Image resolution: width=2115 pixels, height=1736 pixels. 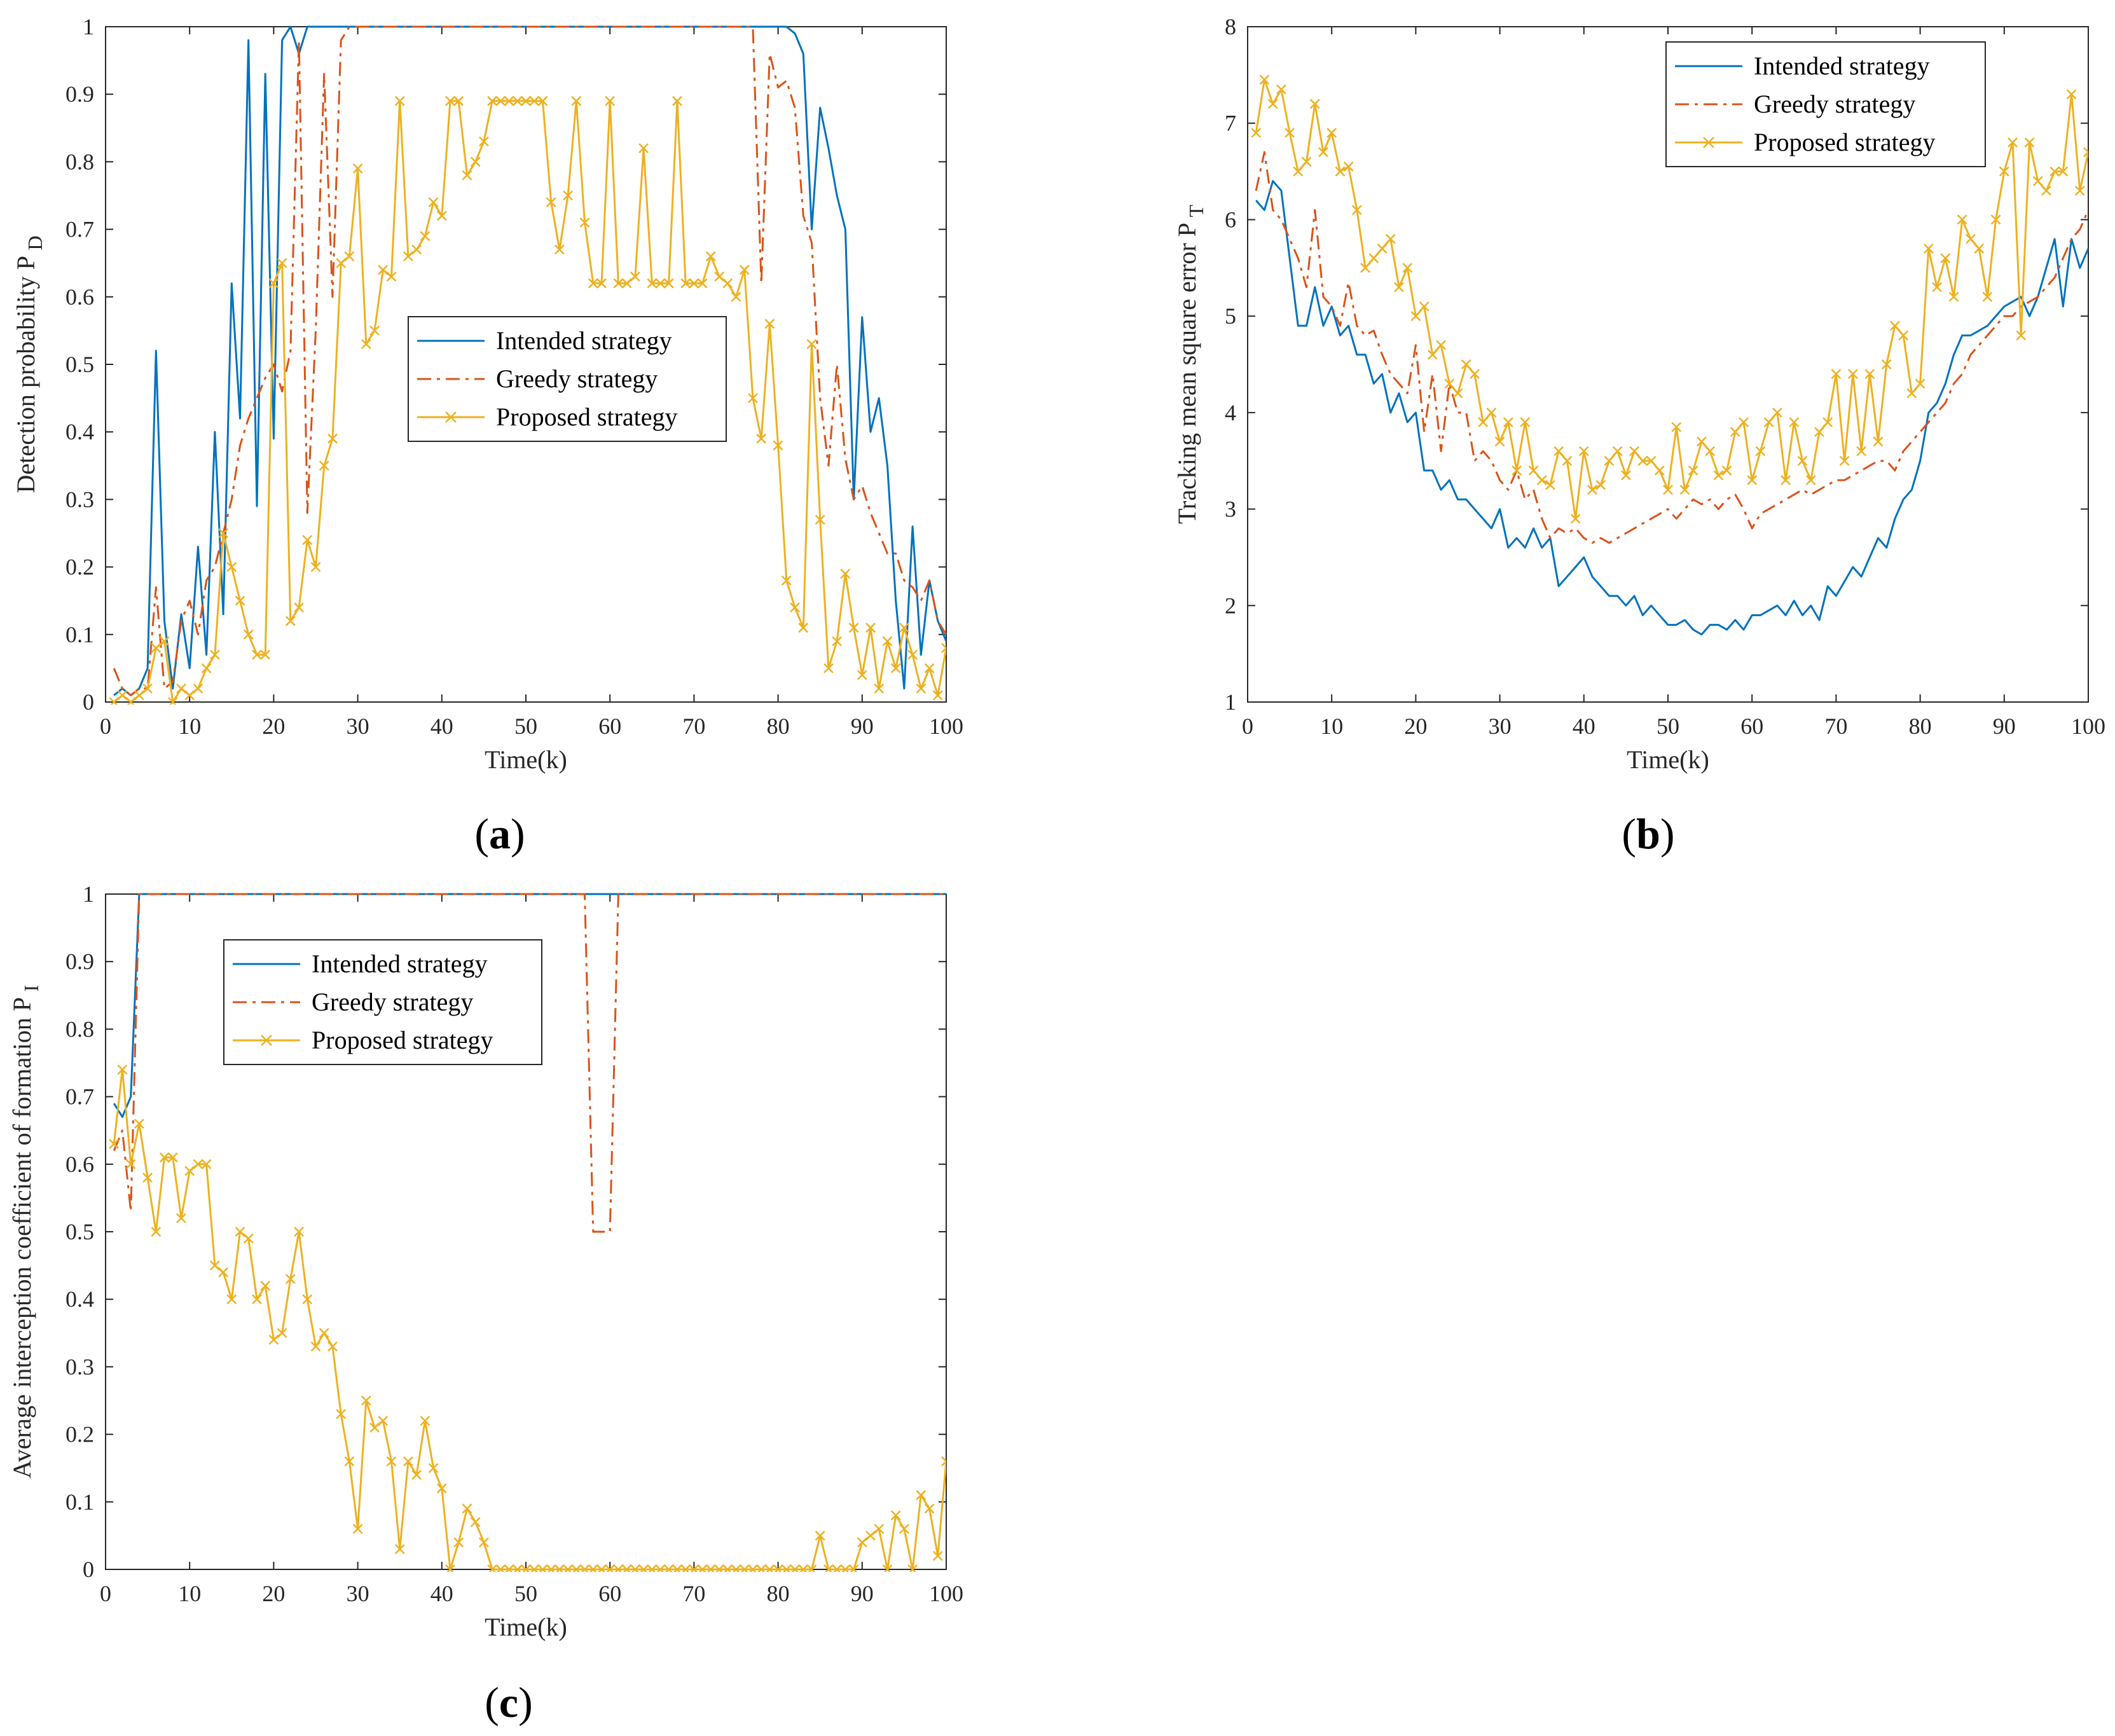 What do you see at coordinates (79, 1366) in the screenshot?
I see `panel-c-ytick-label: 0.3` at bounding box center [79, 1366].